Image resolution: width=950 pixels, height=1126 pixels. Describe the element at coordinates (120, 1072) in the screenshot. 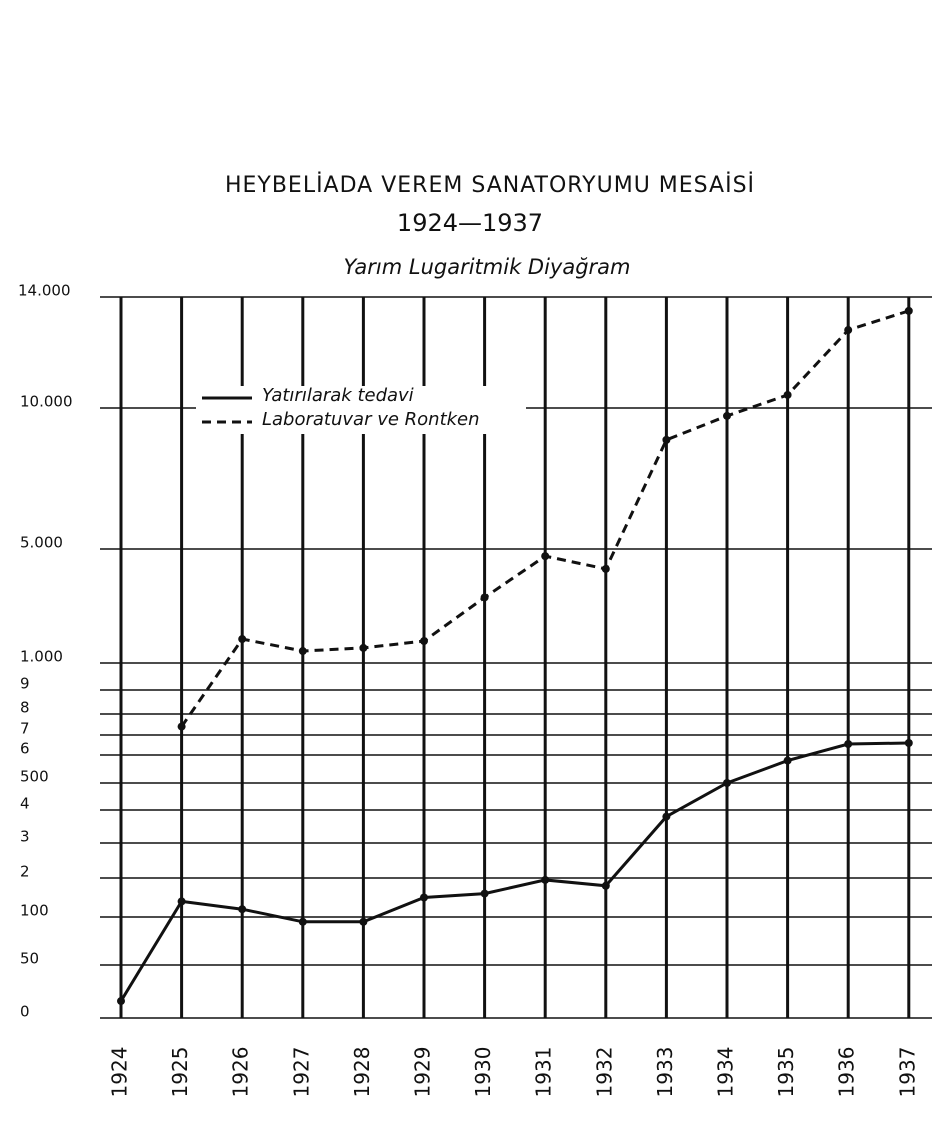

I see `x-tick-label: 1924` at that location.